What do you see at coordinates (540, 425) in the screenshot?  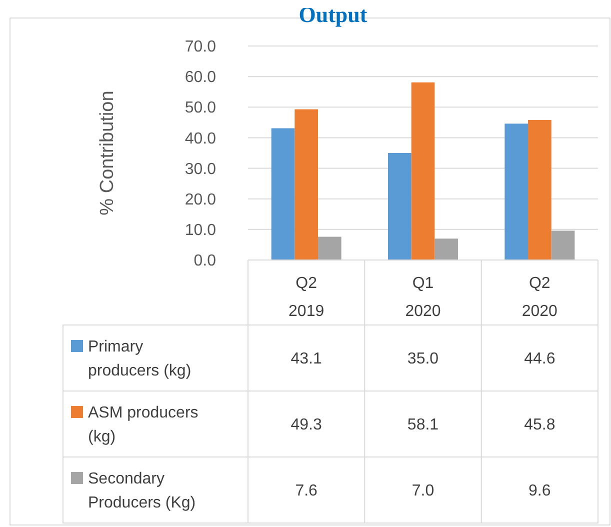 I see `data-label: 45.8` at bounding box center [540, 425].